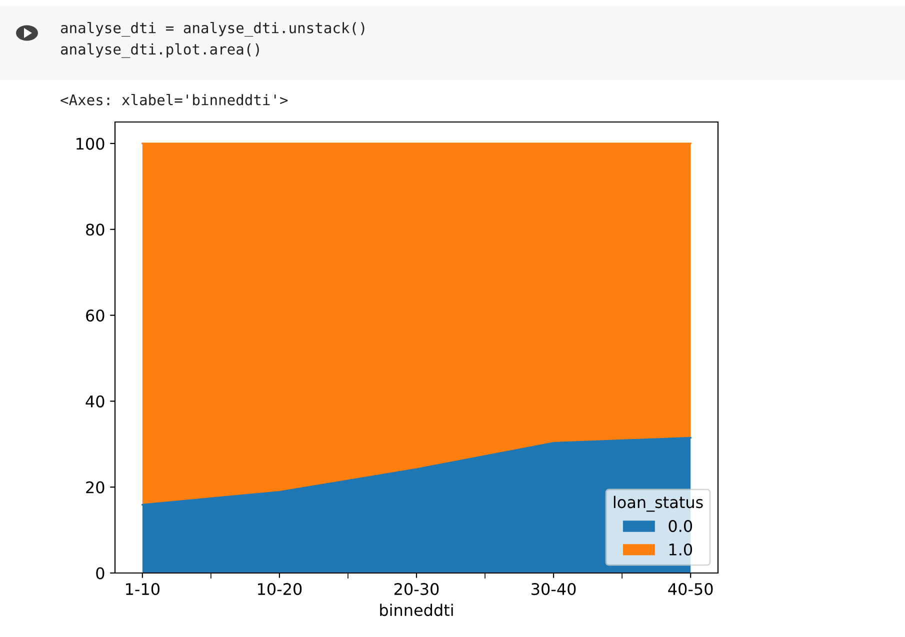 Image resolution: width=905 pixels, height=637 pixels. What do you see at coordinates (95, 401) in the screenshot?
I see `y-tick-label: 40` at bounding box center [95, 401].